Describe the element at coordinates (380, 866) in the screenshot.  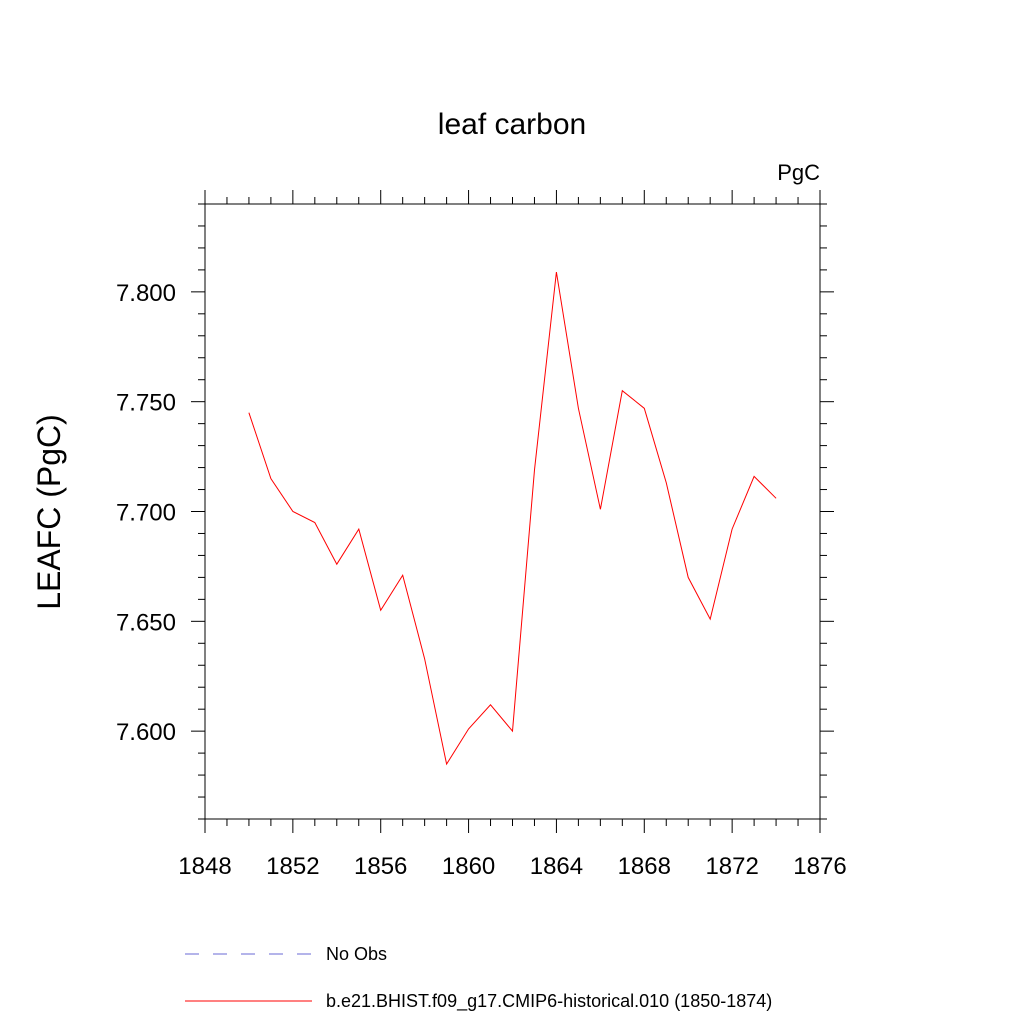
I see `x-tick-label: 1856` at that location.